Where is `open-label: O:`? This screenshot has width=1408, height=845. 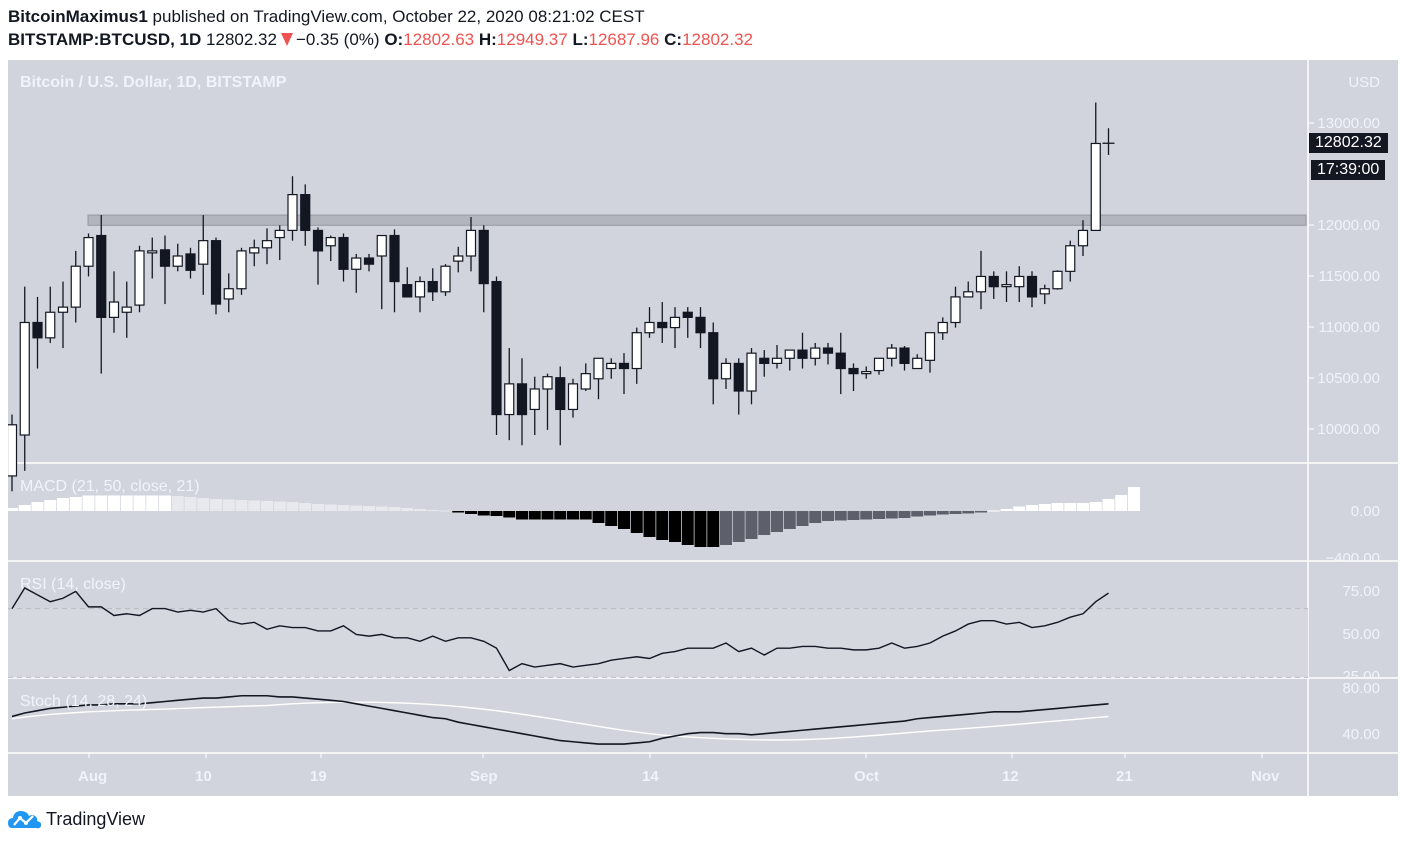
open-label: O: is located at coordinates (394, 39).